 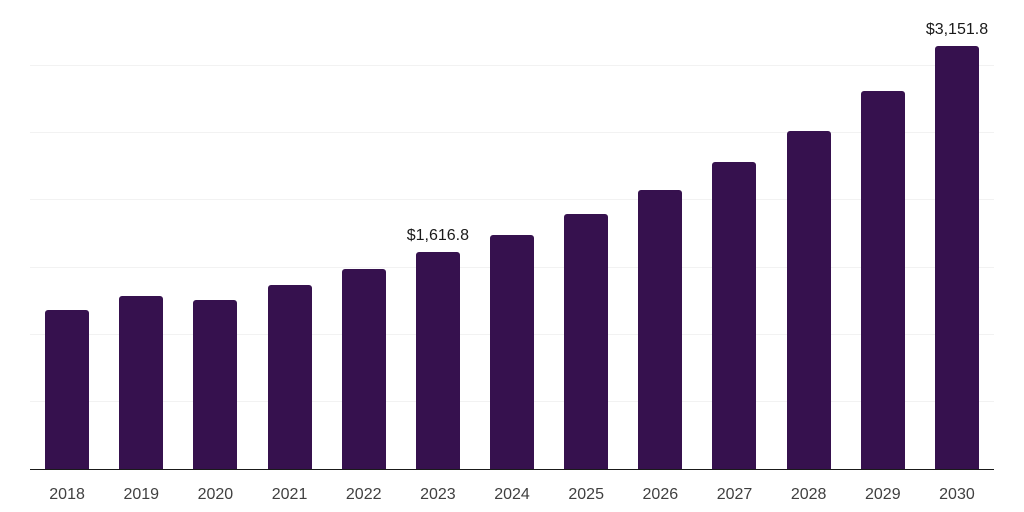 What do you see at coordinates (363, 368) in the screenshot?
I see `bar-2022` at bounding box center [363, 368].